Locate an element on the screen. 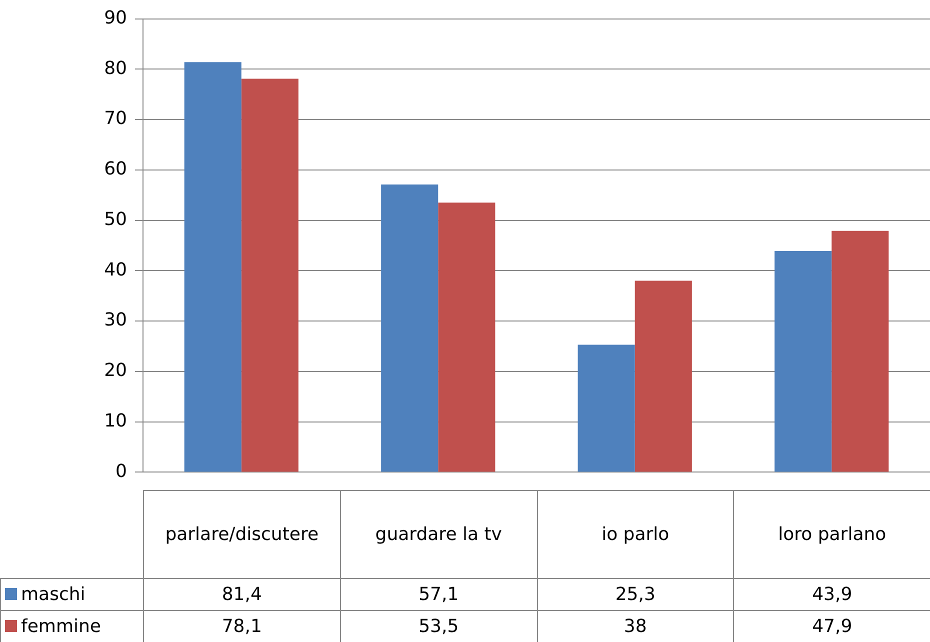 This screenshot has width=930, height=642. y-tick-label: 80 is located at coordinates (115, 68).